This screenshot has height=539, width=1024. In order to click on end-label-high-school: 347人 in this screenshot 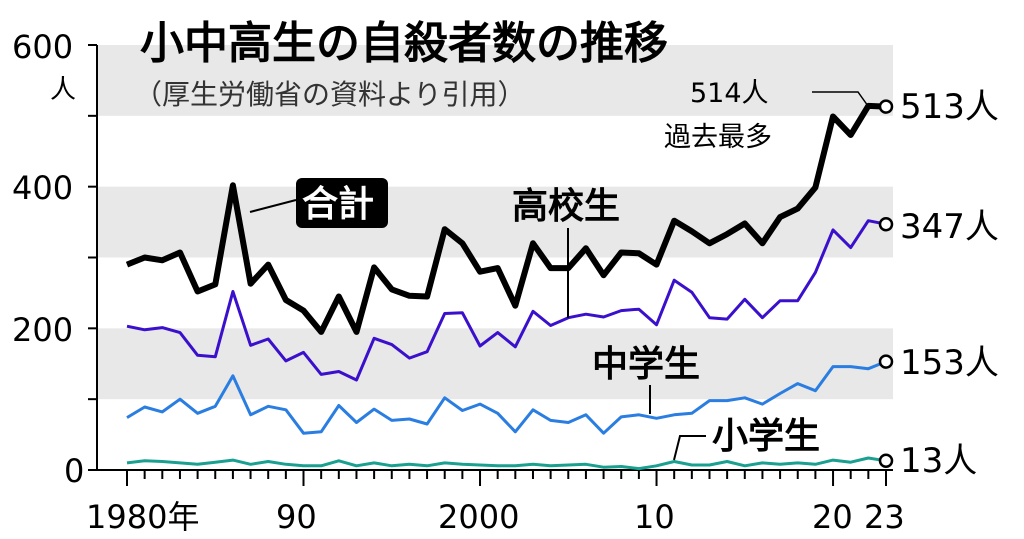, I will do `click(949, 227)`.